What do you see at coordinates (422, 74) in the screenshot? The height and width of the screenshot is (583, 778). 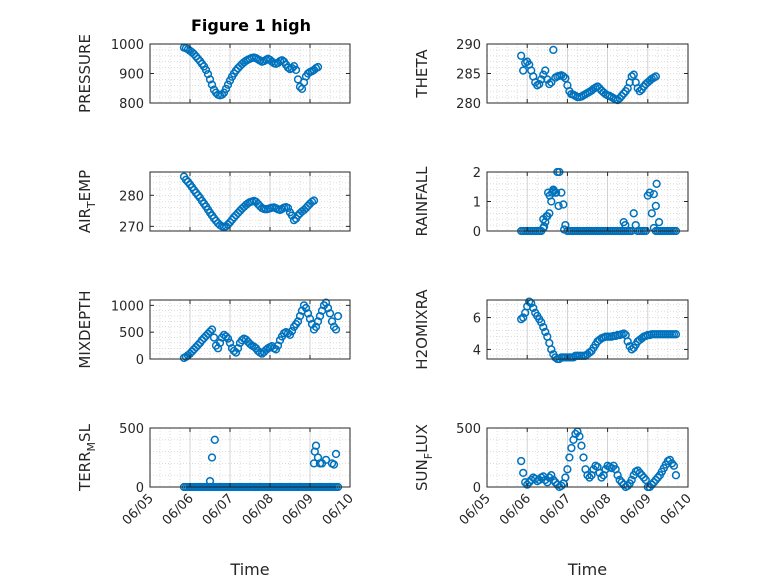 I see `y-axis-label: THETA` at bounding box center [422, 74].